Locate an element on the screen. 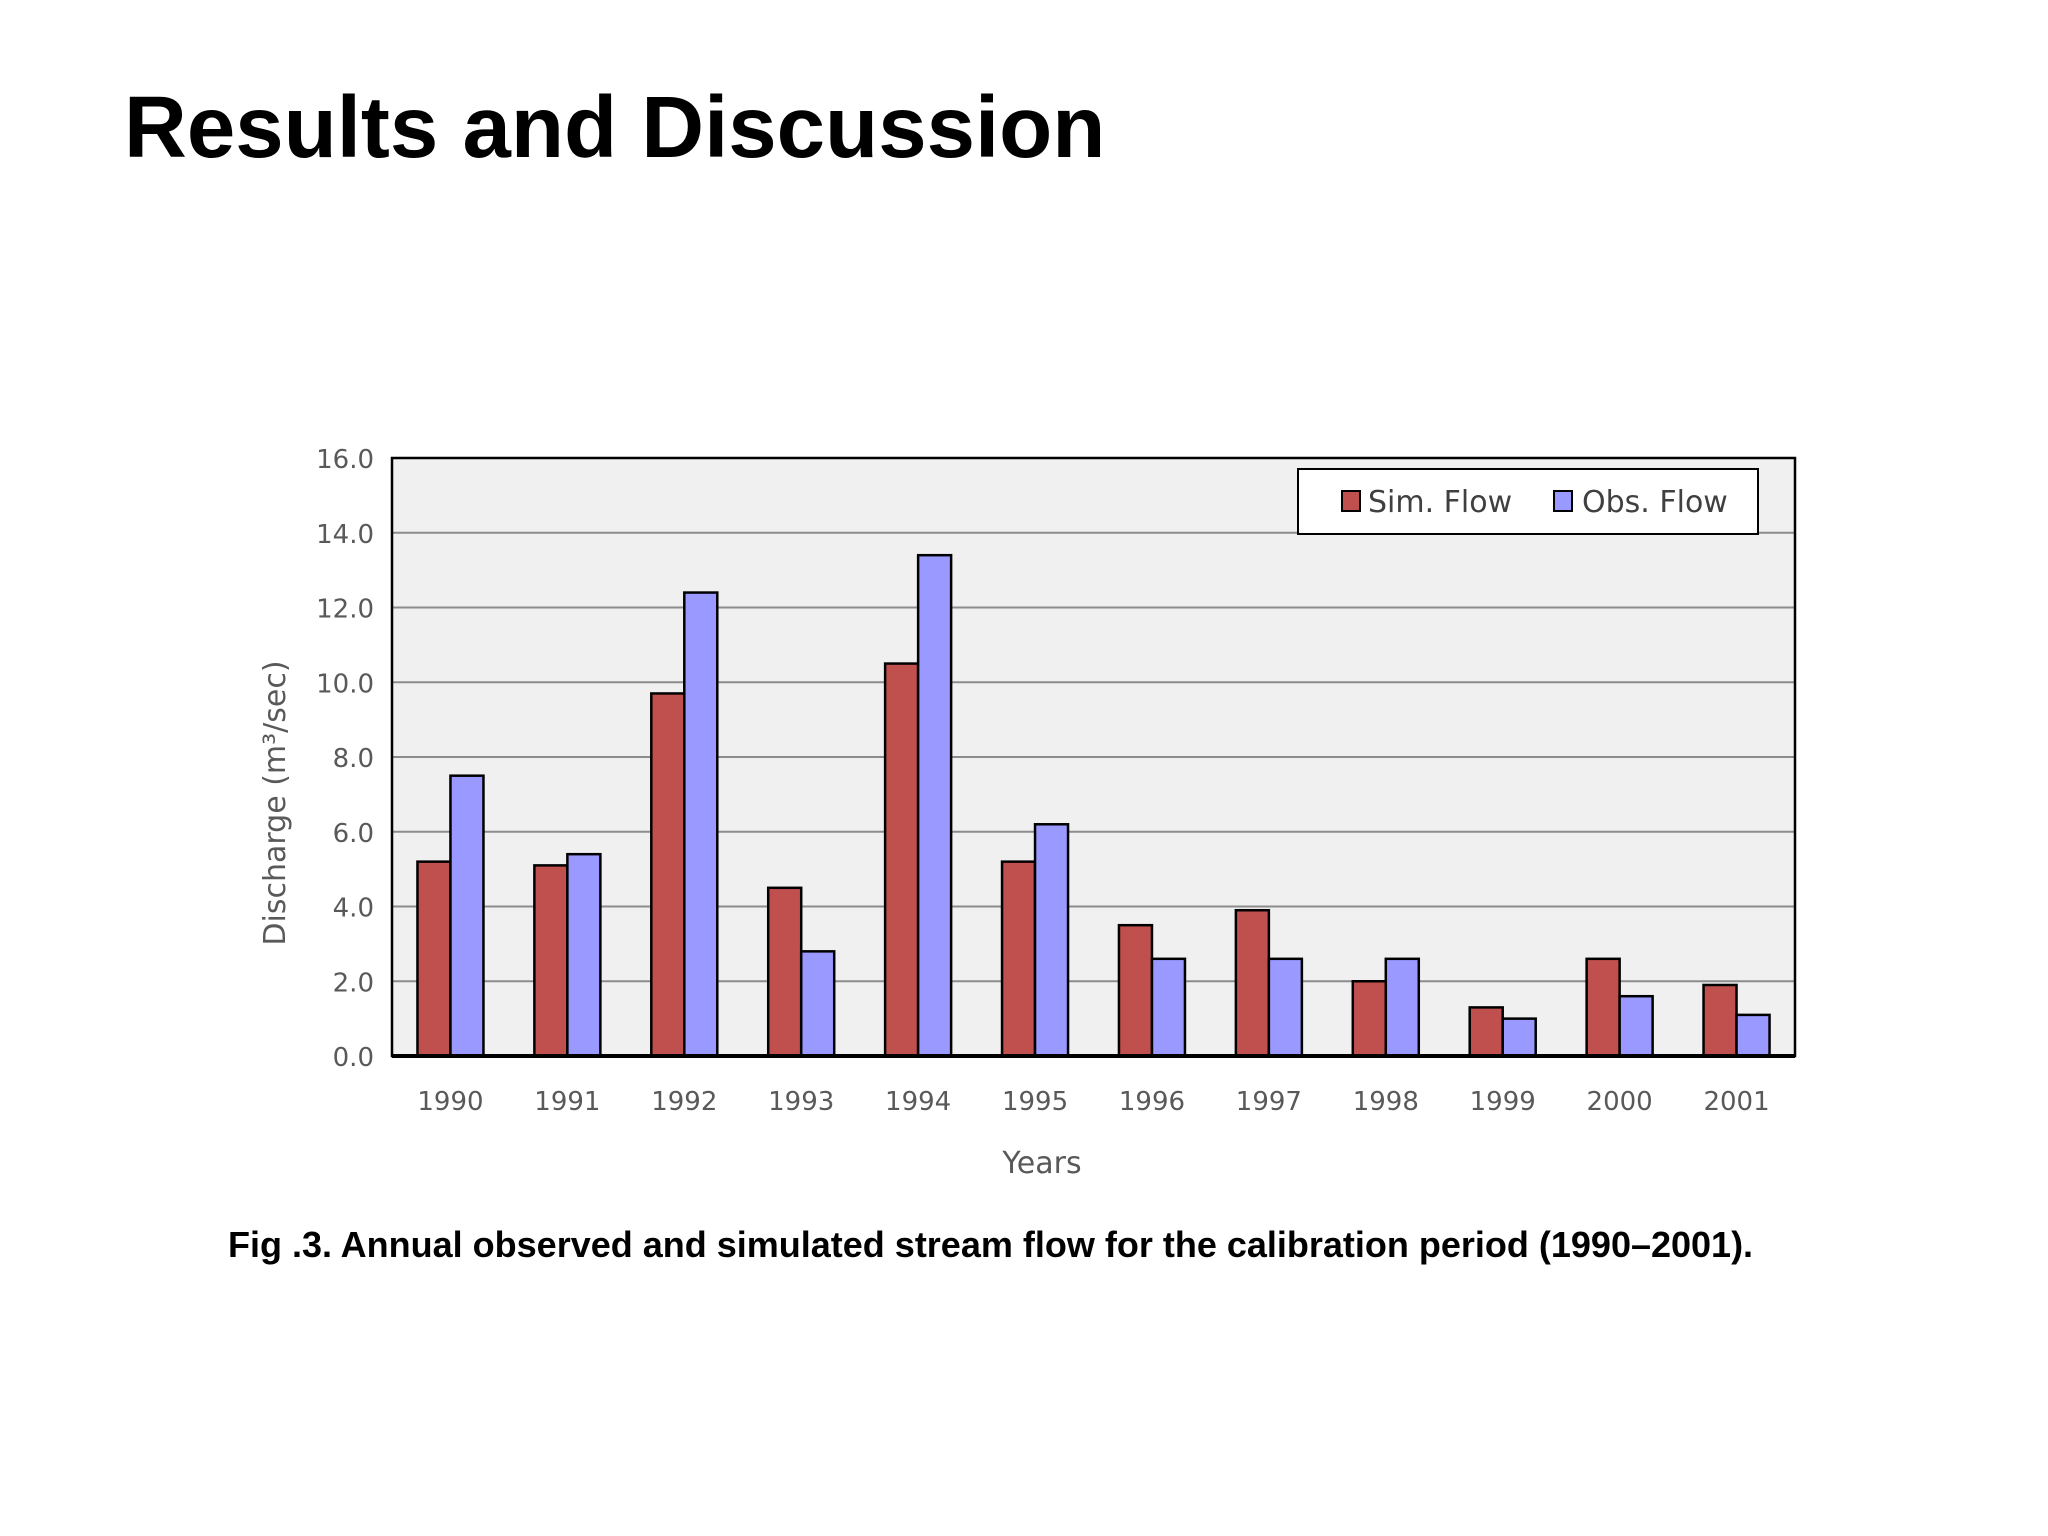 Image resolution: width=2048 pixels, height=1536 pixels. bar-sim-flow-1997 is located at coordinates (1252, 983).